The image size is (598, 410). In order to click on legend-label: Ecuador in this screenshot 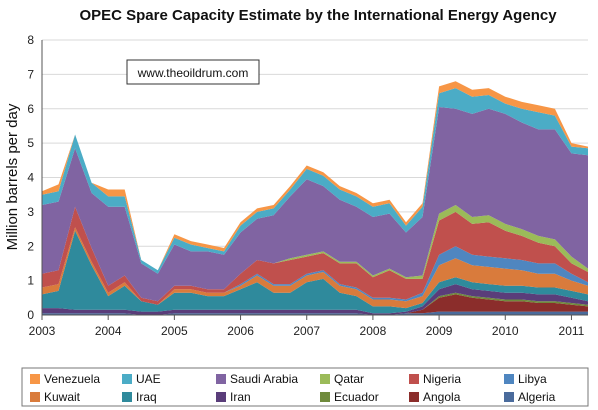, I will do `click(356, 397)`.